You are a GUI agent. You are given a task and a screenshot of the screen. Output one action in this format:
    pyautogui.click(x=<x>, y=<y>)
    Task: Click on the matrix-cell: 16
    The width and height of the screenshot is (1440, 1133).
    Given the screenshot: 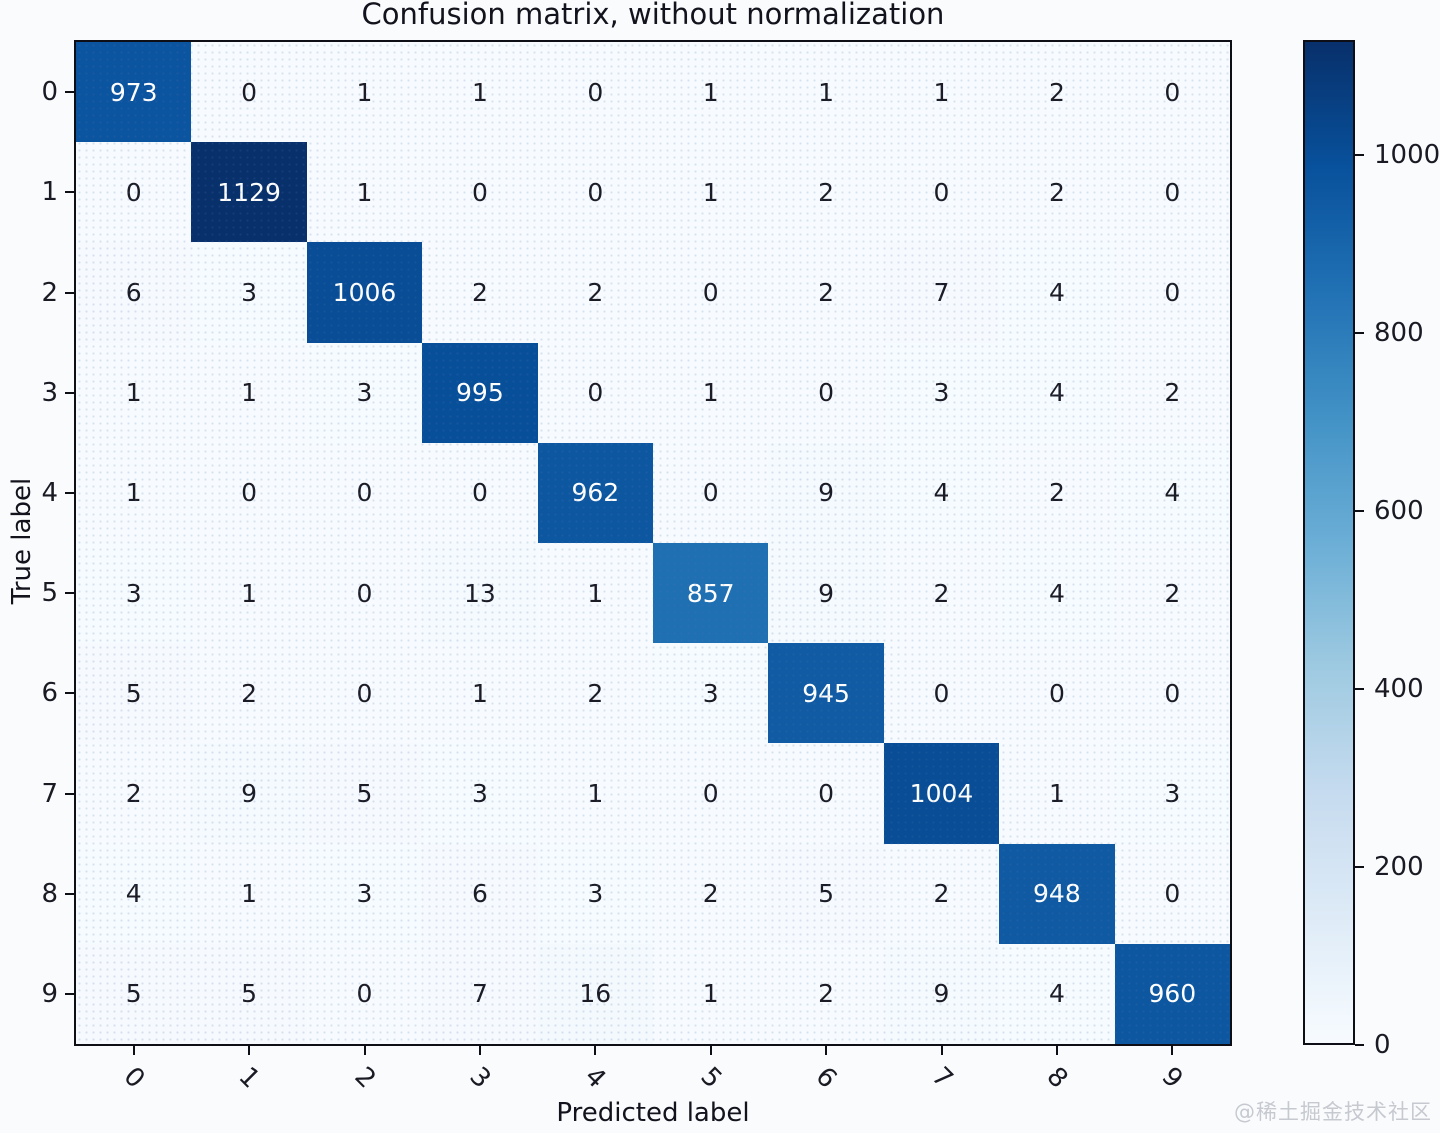 What is the action you would take?
    pyautogui.click(x=595, y=993)
    